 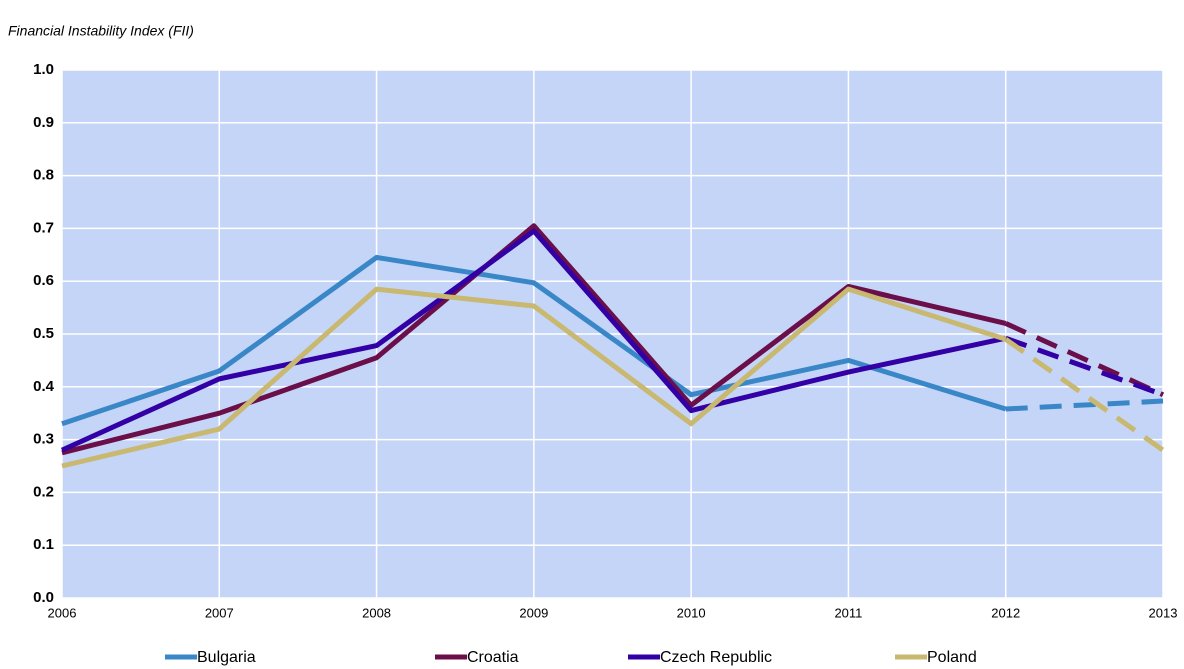 What do you see at coordinates (43, 227) in the screenshot?
I see `y-tick-label: 0.7` at bounding box center [43, 227].